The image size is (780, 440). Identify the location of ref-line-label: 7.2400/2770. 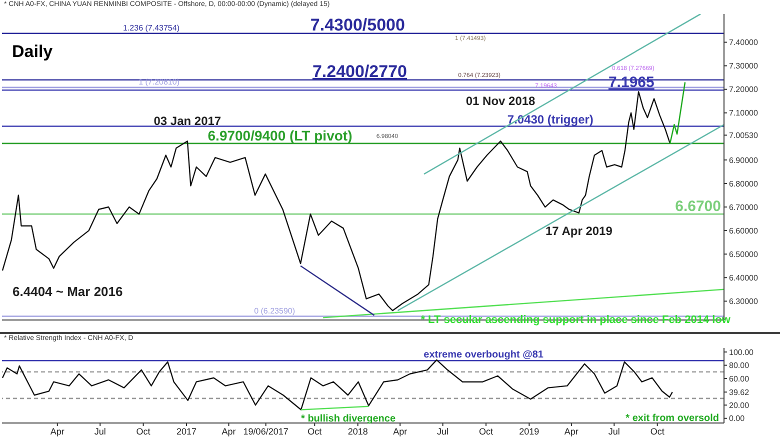
(360, 71).